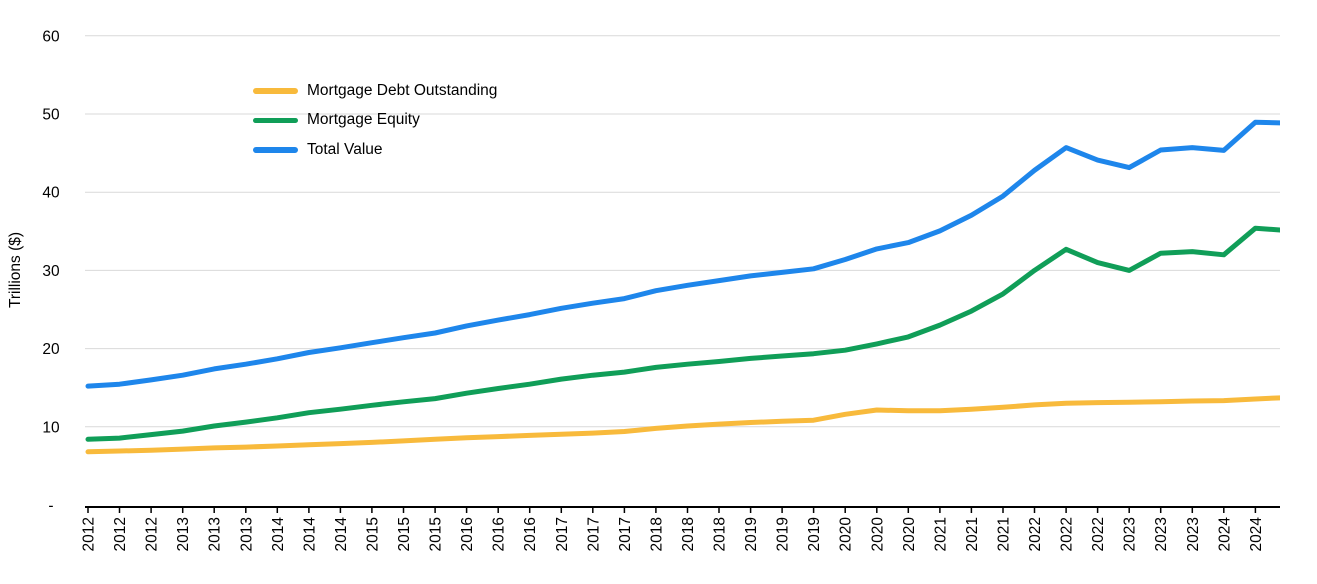 This screenshot has width=1317, height=584. I want to click on y-tick-label: 60, so click(51, 36).